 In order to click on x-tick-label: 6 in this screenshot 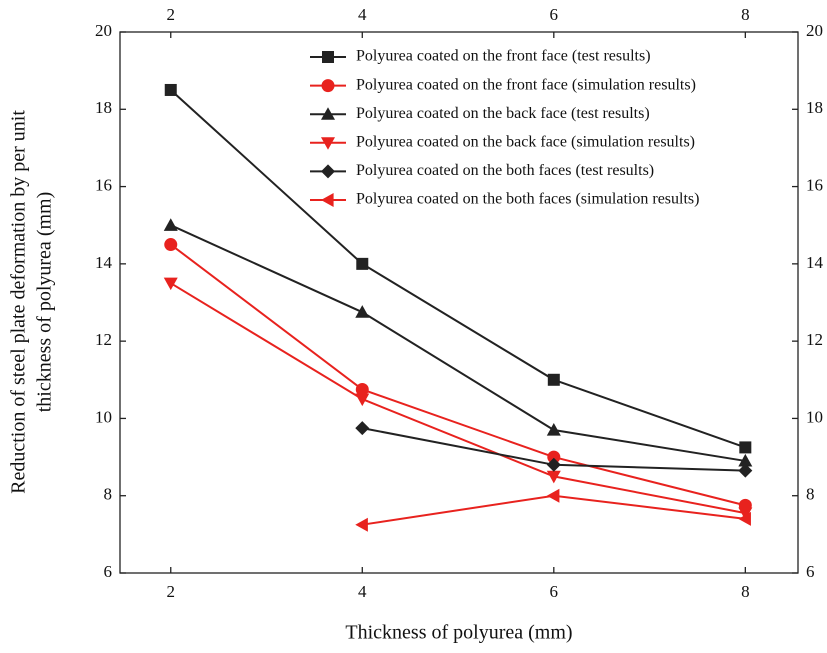, I will do `click(554, 591)`.